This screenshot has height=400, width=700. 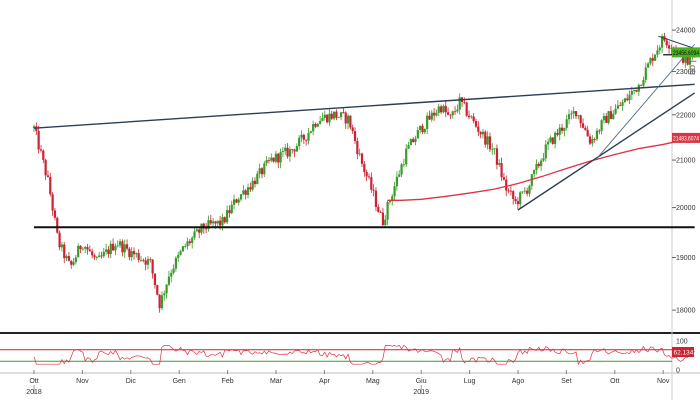 What do you see at coordinates (663, 381) in the screenshot?
I see `x-tick-label: Nov` at bounding box center [663, 381].